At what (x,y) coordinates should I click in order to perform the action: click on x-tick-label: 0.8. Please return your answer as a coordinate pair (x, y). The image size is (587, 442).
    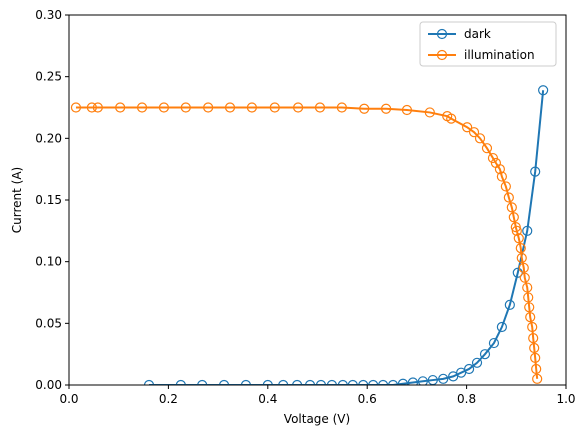
    Looking at the image, I should click on (466, 399).